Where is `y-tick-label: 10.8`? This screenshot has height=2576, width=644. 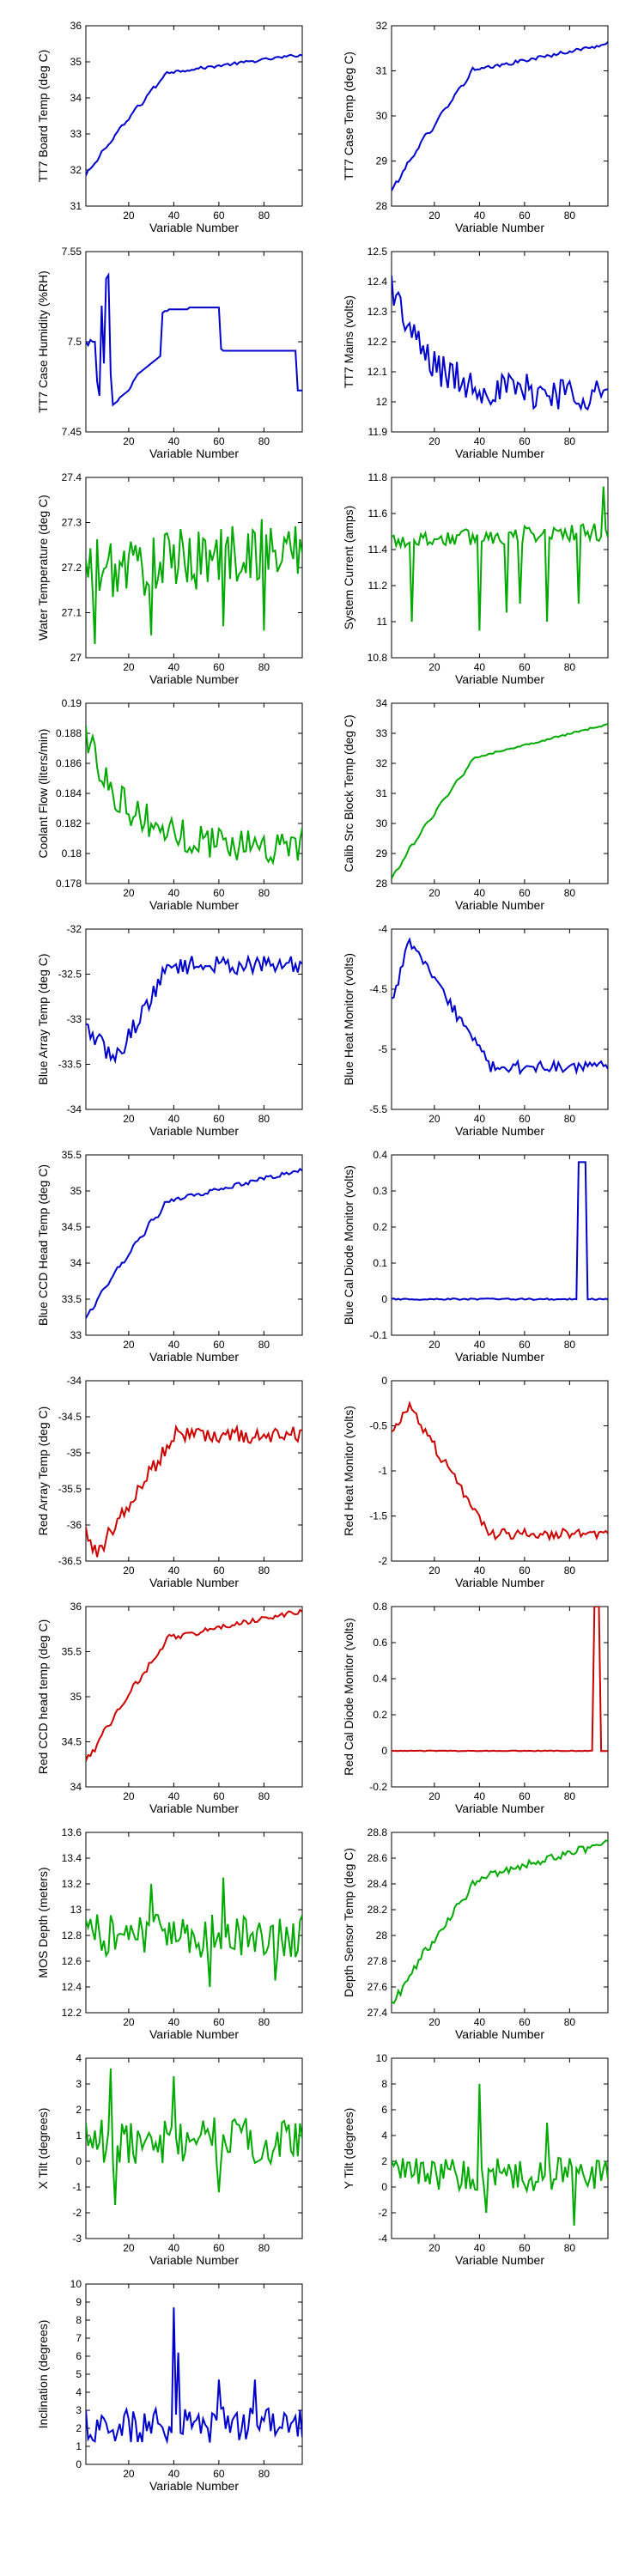
y-tick-label: 10.8 is located at coordinates (378, 658).